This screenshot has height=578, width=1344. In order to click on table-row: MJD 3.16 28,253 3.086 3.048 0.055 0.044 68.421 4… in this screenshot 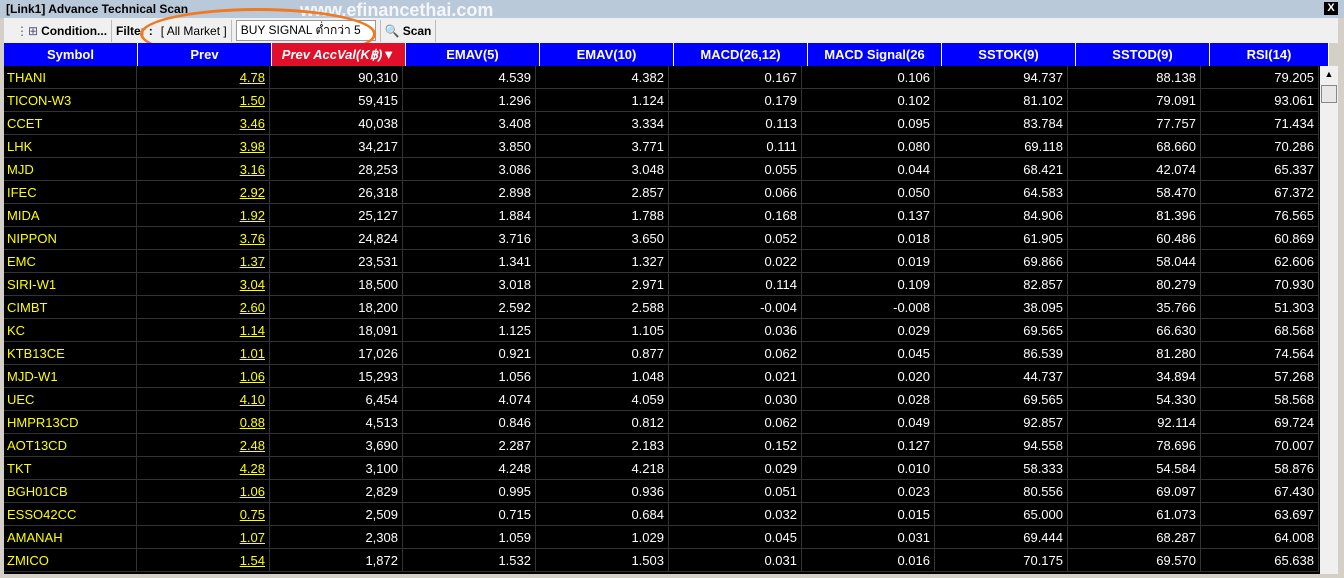, I will do `click(662, 169)`.